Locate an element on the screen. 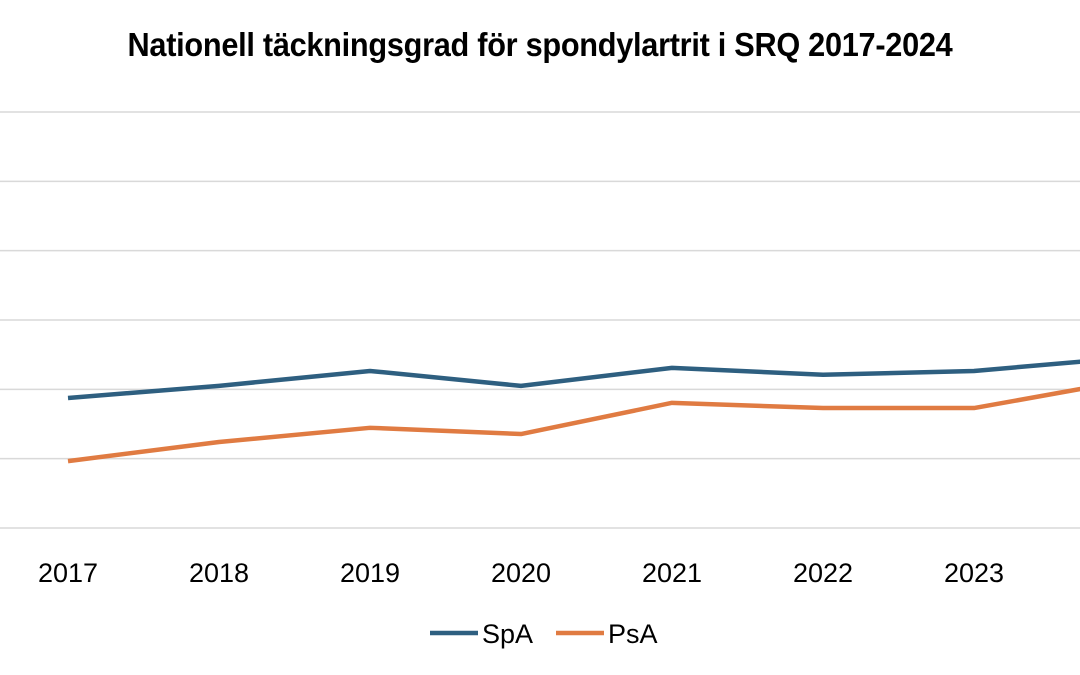  x-tick-label: 2020 is located at coordinates (521, 573).